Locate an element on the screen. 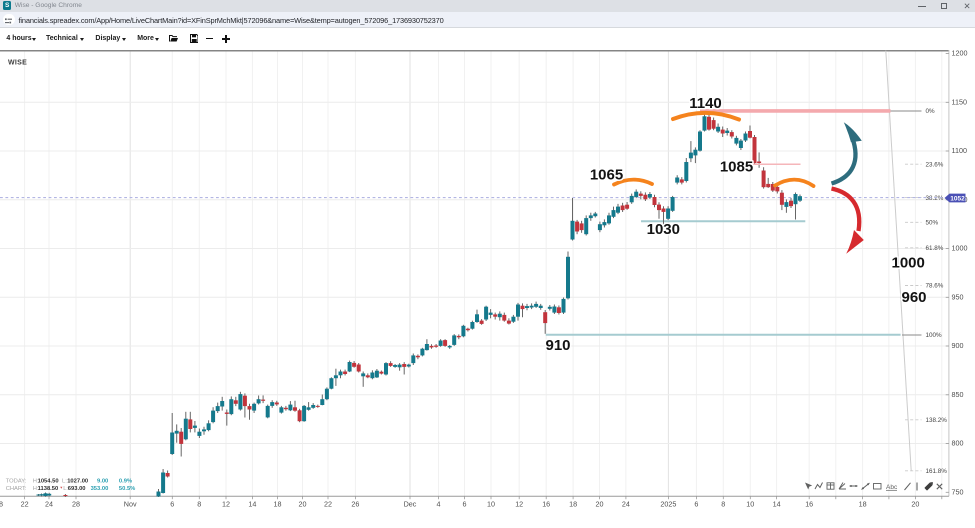  svg-text: 1085 is located at coordinates (736, 167).